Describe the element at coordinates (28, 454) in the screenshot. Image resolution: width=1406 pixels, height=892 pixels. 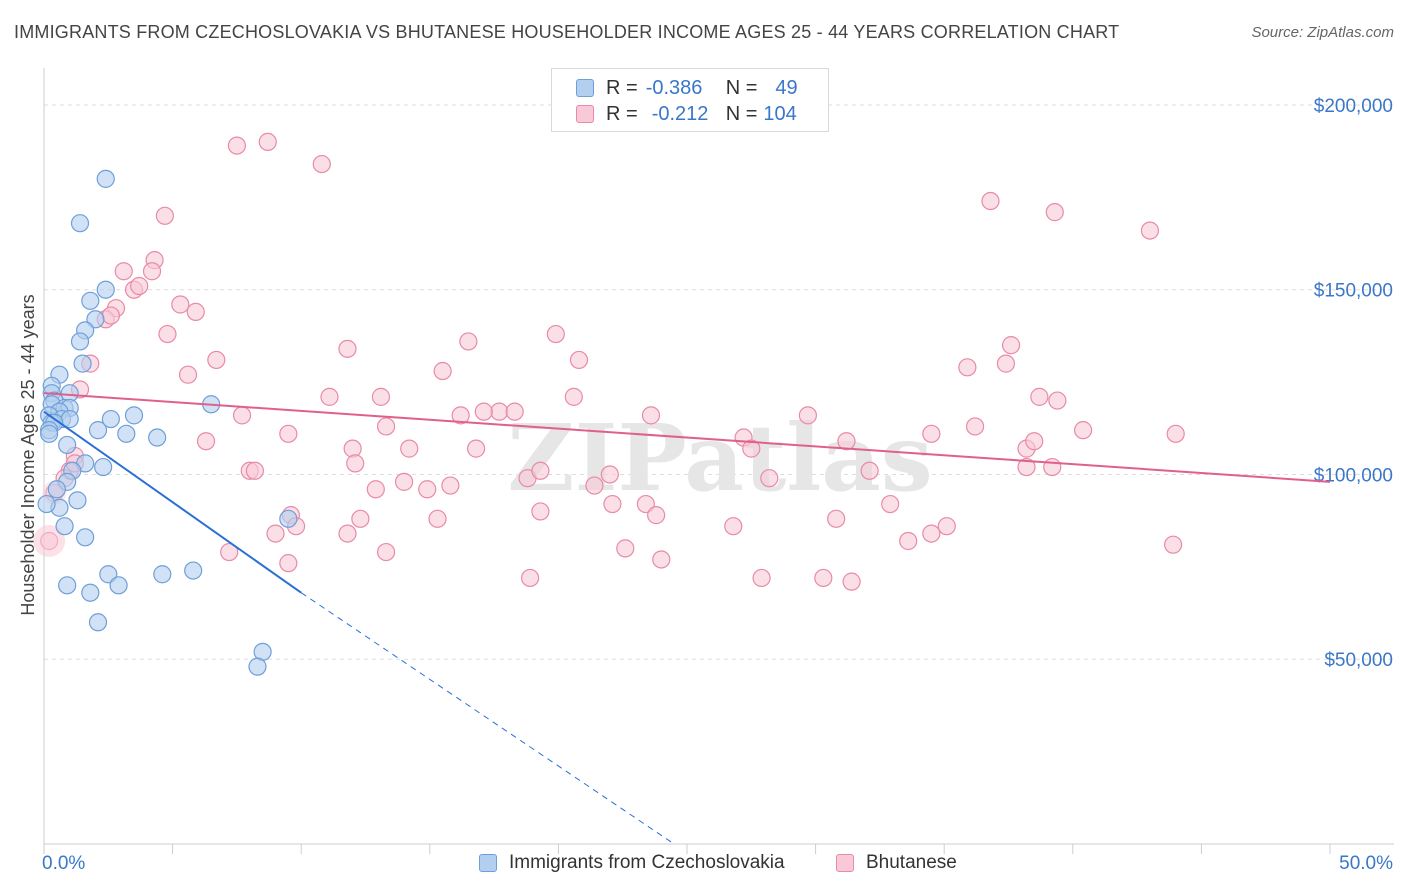
I see `y-axis-label: Householder Income Ages 25 - 44 years` at that location.